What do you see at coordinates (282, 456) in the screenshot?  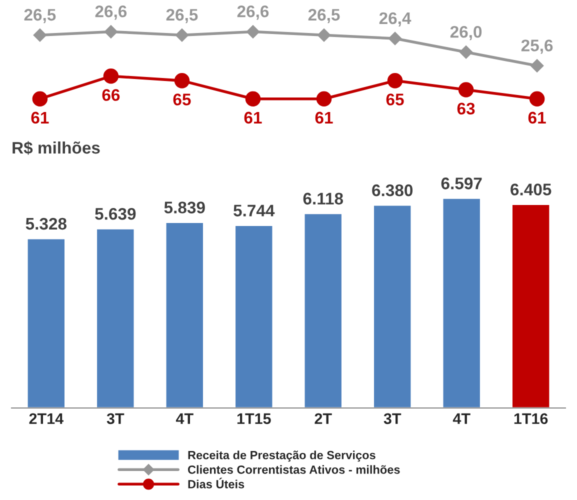 I see `legend-label: Receita de Prestação de Serviços` at bounding box center [282, 456].